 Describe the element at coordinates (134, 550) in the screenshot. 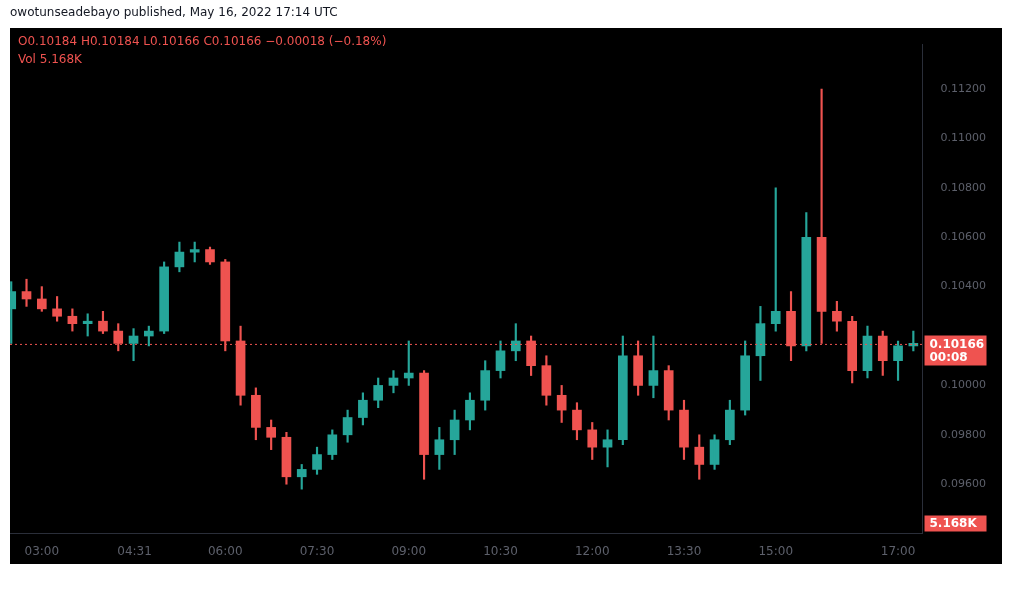

I see `x-tick-label: 04:31` at that location.